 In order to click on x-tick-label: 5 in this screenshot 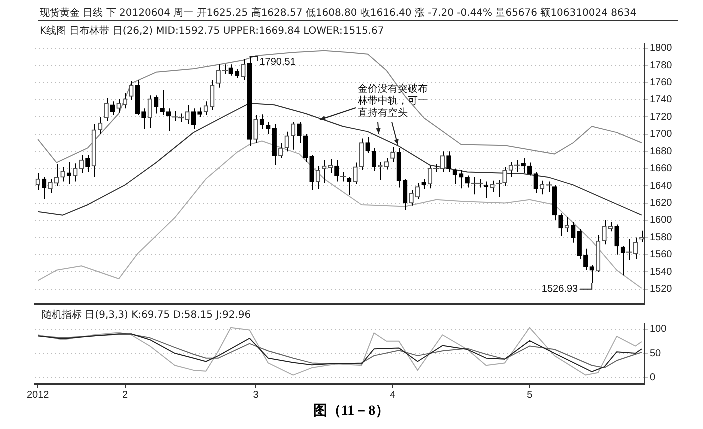, I will do `click(530, 395)`.